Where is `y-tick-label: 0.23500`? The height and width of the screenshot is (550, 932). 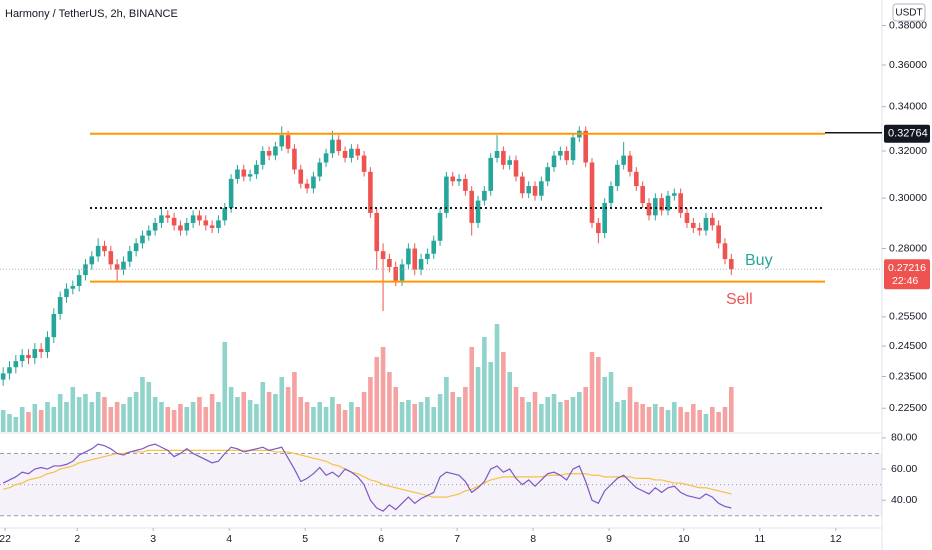
y-tick-label: 0.23500 is located at coordinates (908, 376).